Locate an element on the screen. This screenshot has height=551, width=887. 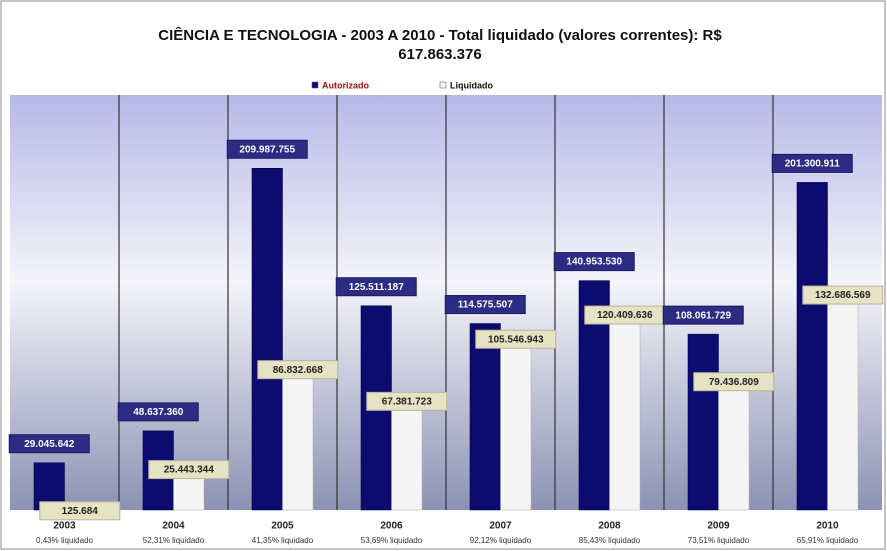
value-label: 125.684 is located at coordinates (80, 511).